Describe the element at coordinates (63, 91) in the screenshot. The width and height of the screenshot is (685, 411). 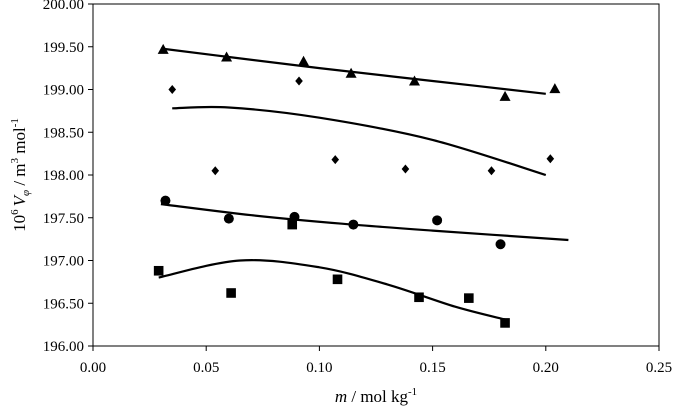
I see `y-tick-label: 199.00` at that location.